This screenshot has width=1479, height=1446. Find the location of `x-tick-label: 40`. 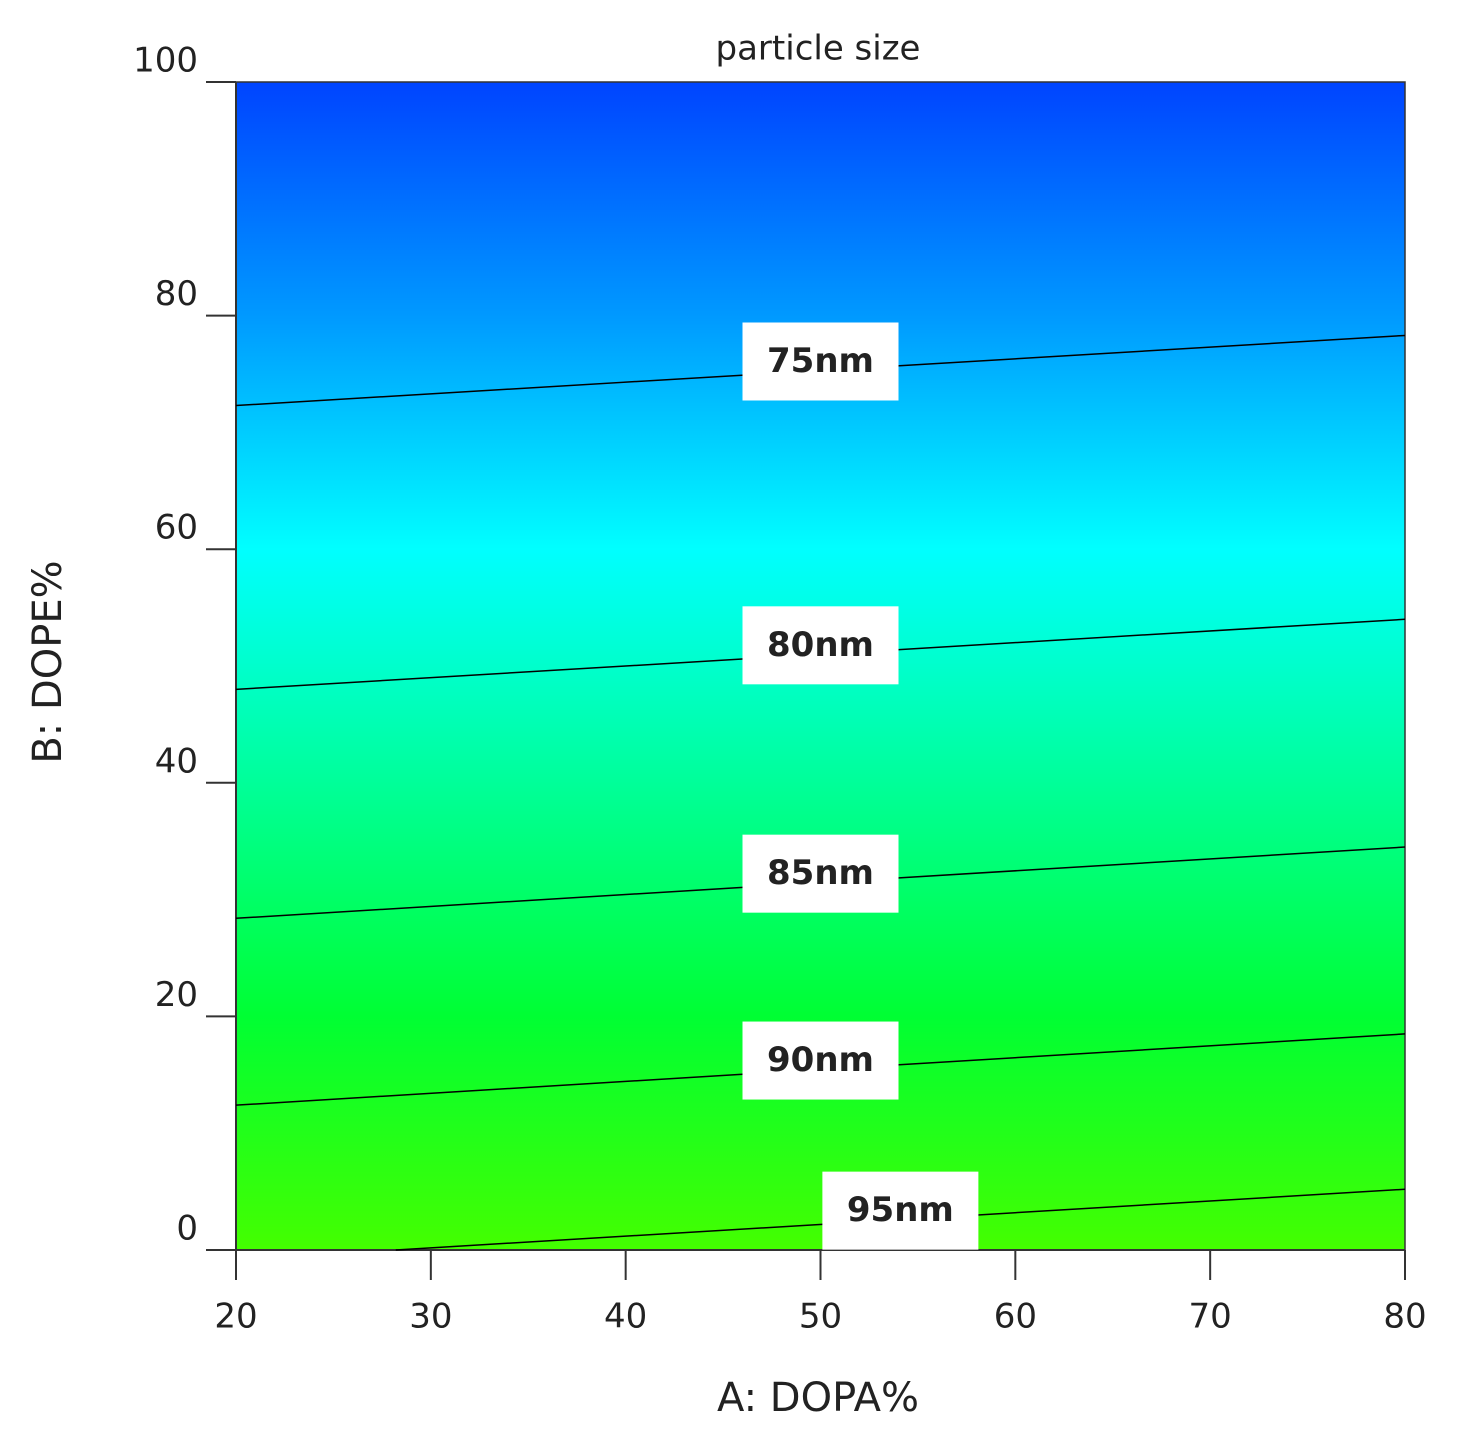

x-tick-label: 40 is located at coordinates (625, 1317).